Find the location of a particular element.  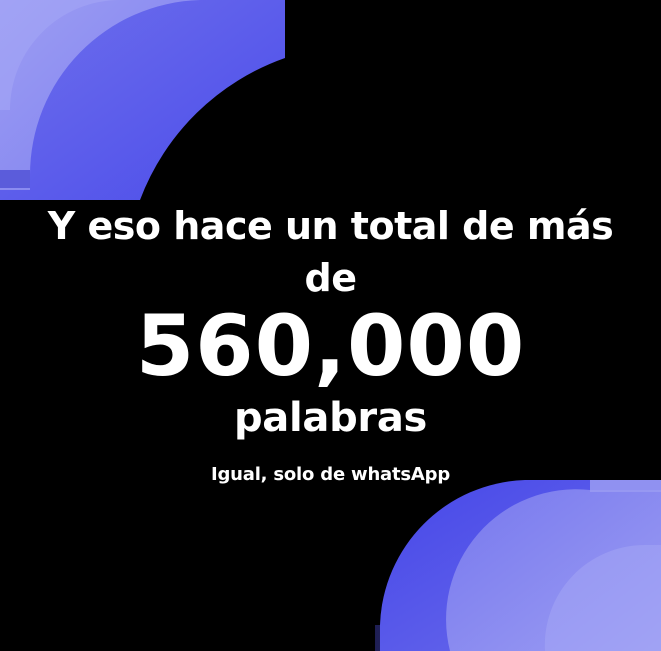

top-left-arc-highlight is located at coordinates (60, 55).